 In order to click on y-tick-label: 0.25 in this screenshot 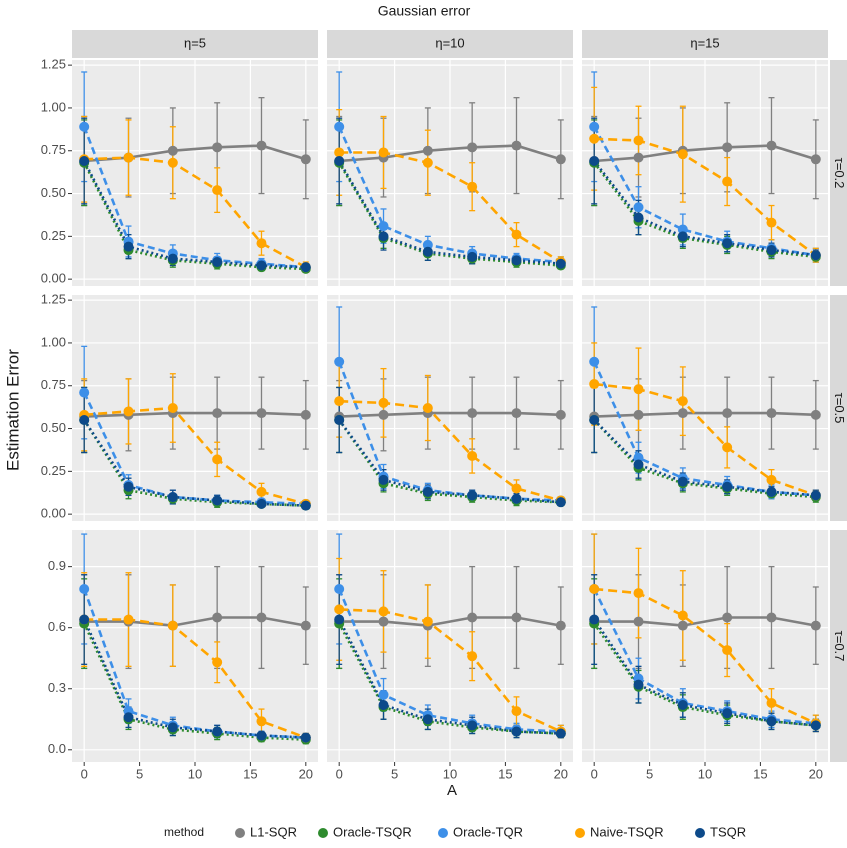, I will do `click(53, 470)`.